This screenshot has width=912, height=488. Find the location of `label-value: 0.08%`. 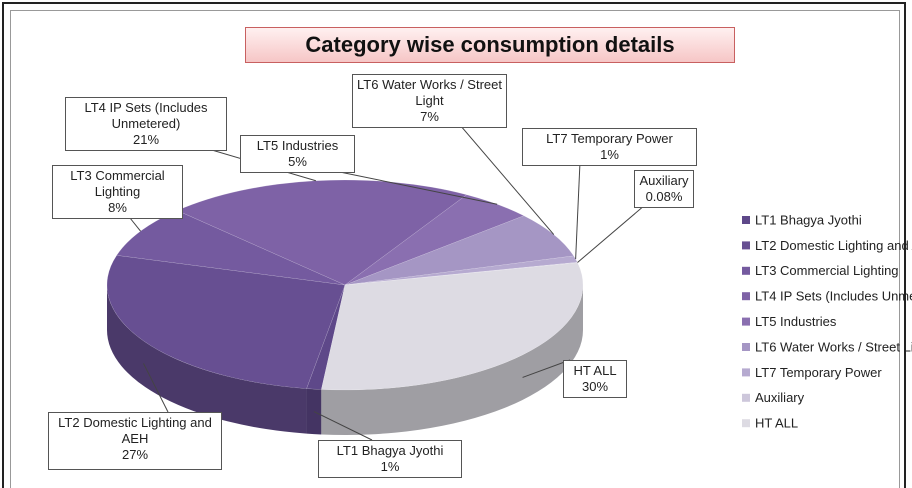

label-value: 0.08% is located at coordinates (664, 196).